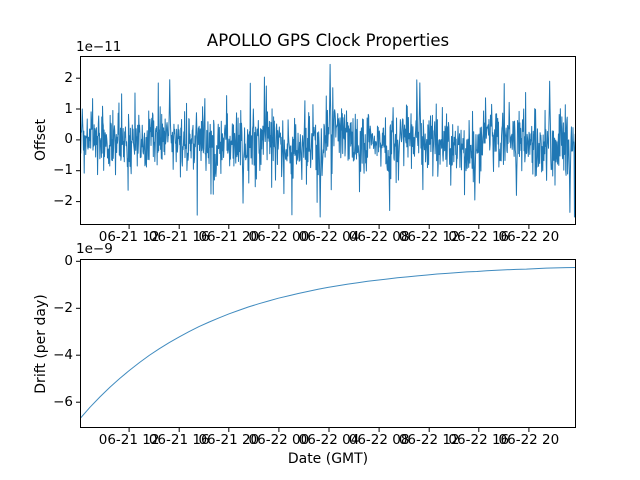 This screenshot has height=480, width=640. Describe the element at coordinates (94, 249) in the screenshot. I see `bottom-y-scale-offset-label: 1e−9` at that location.